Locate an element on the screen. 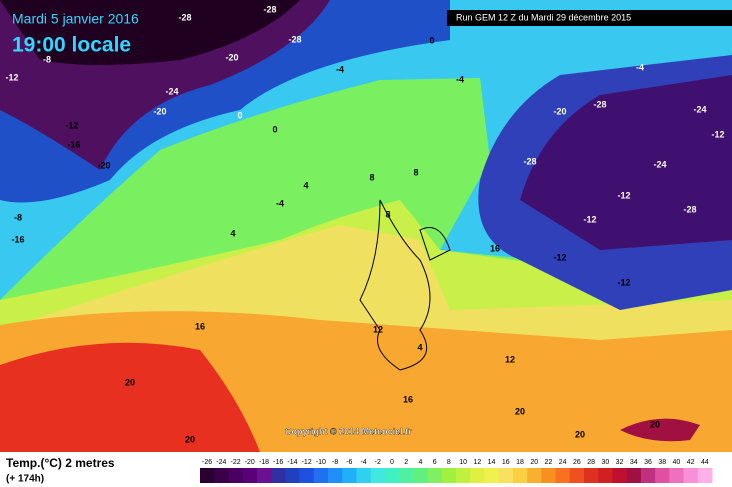 The width and height of the screenshot is (732, 487). legend-label: -8 is located at coordinates (335, 462).